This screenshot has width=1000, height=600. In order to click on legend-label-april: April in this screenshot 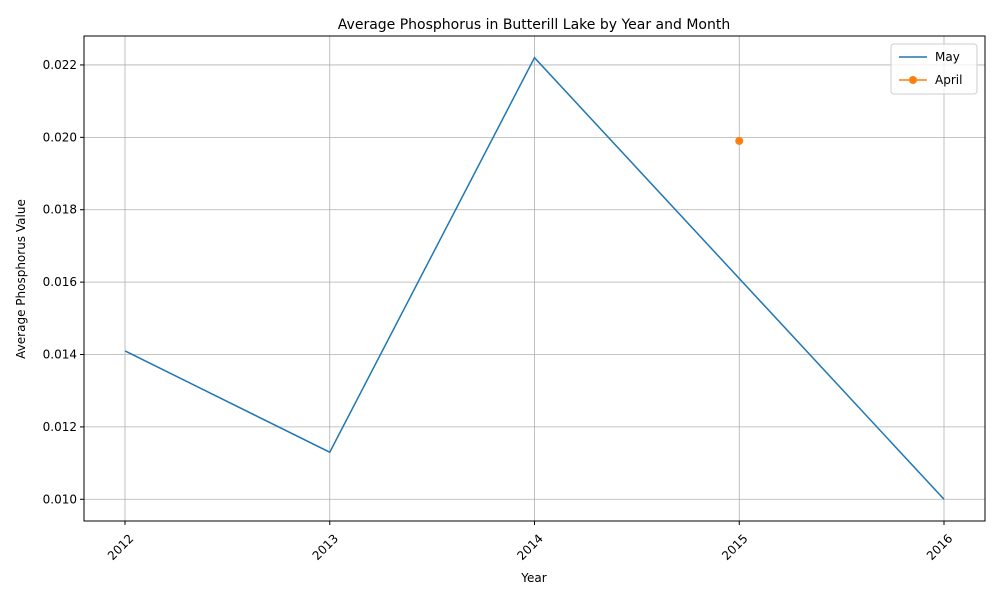, I will do `click(948, 80)`.